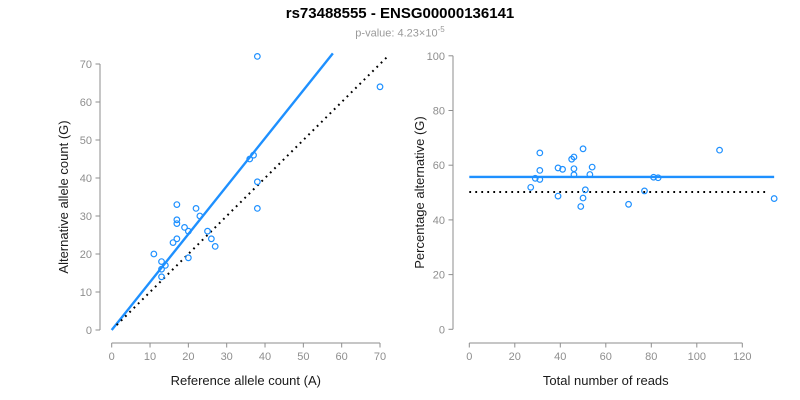 The height and width of the screenshot is (400, 800). What do you see at coordinates (697, 357) in the screenshot?
I see `x-tick-label: 100` at bounding box center [697, 357].